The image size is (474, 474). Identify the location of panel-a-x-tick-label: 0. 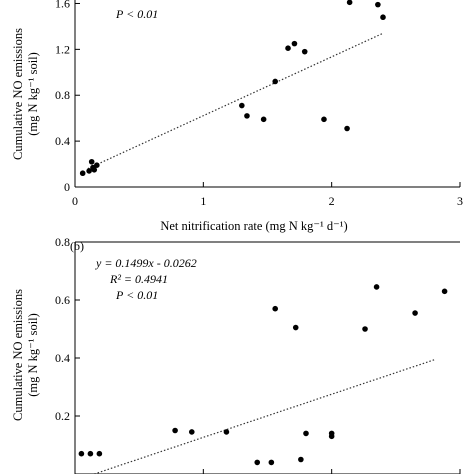
(75, 201).